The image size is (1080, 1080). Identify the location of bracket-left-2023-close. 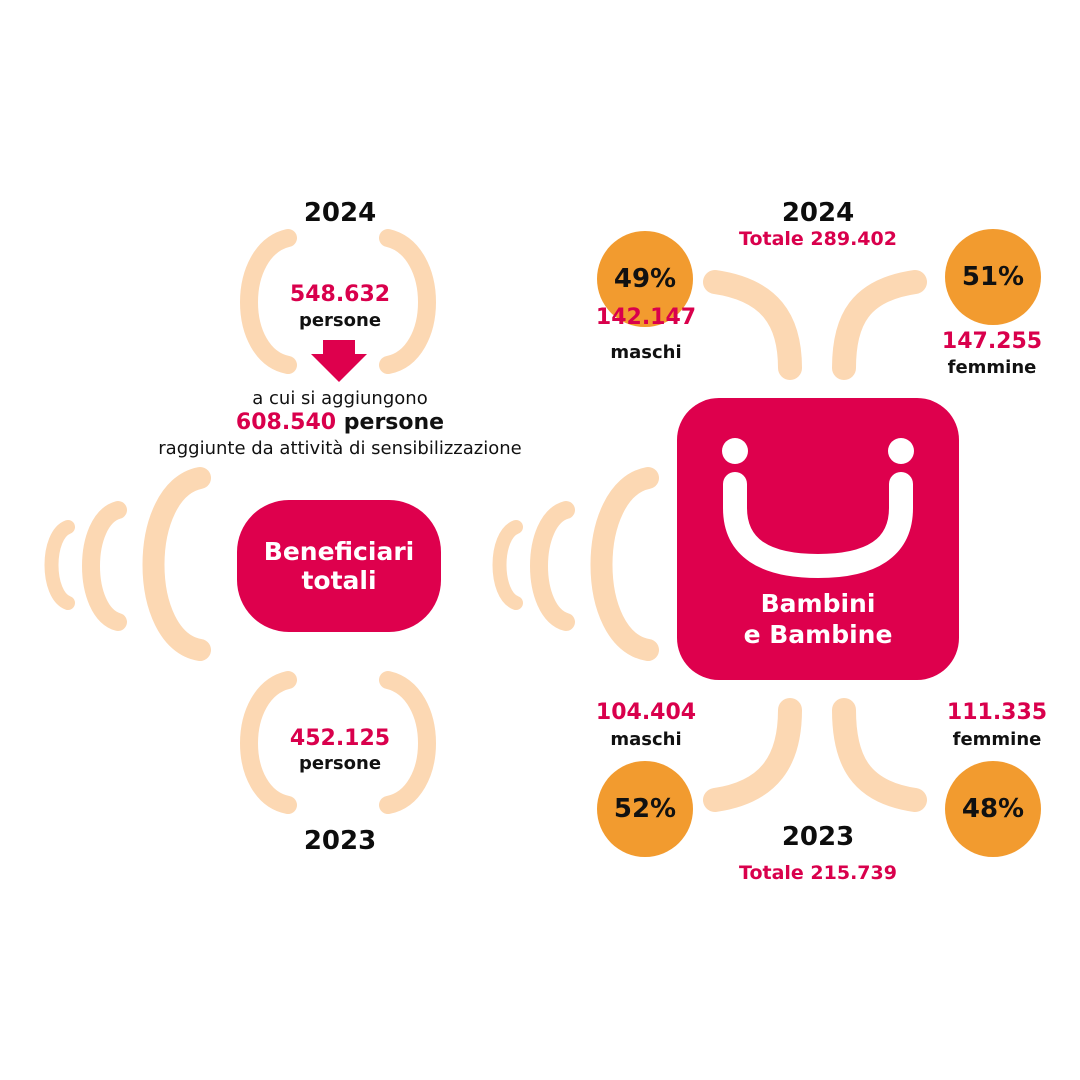
(407, 742).